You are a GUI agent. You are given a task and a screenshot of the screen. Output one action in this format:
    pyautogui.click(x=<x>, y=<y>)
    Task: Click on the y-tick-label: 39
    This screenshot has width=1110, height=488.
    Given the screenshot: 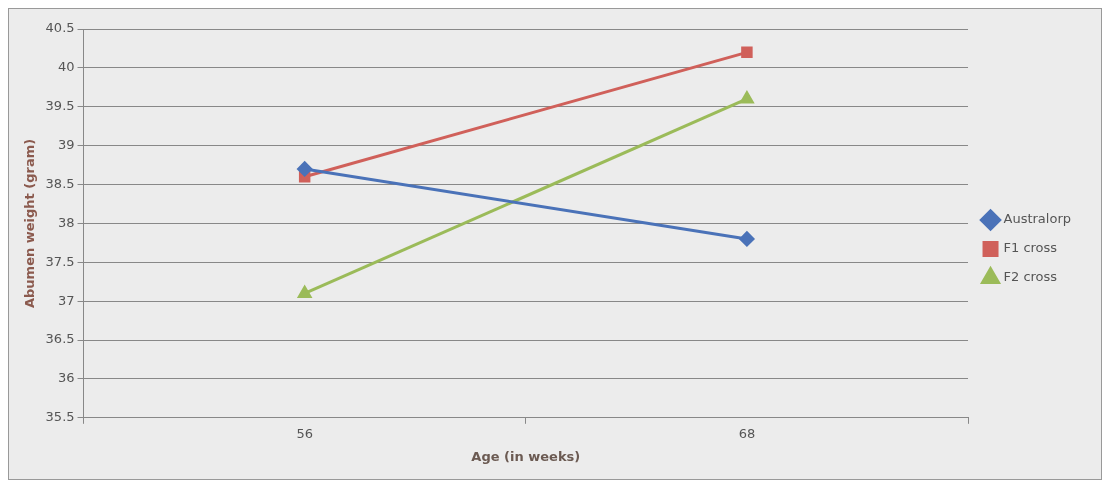 What is the action you would take?
    pyautogui.click(x=66, y=145)
    